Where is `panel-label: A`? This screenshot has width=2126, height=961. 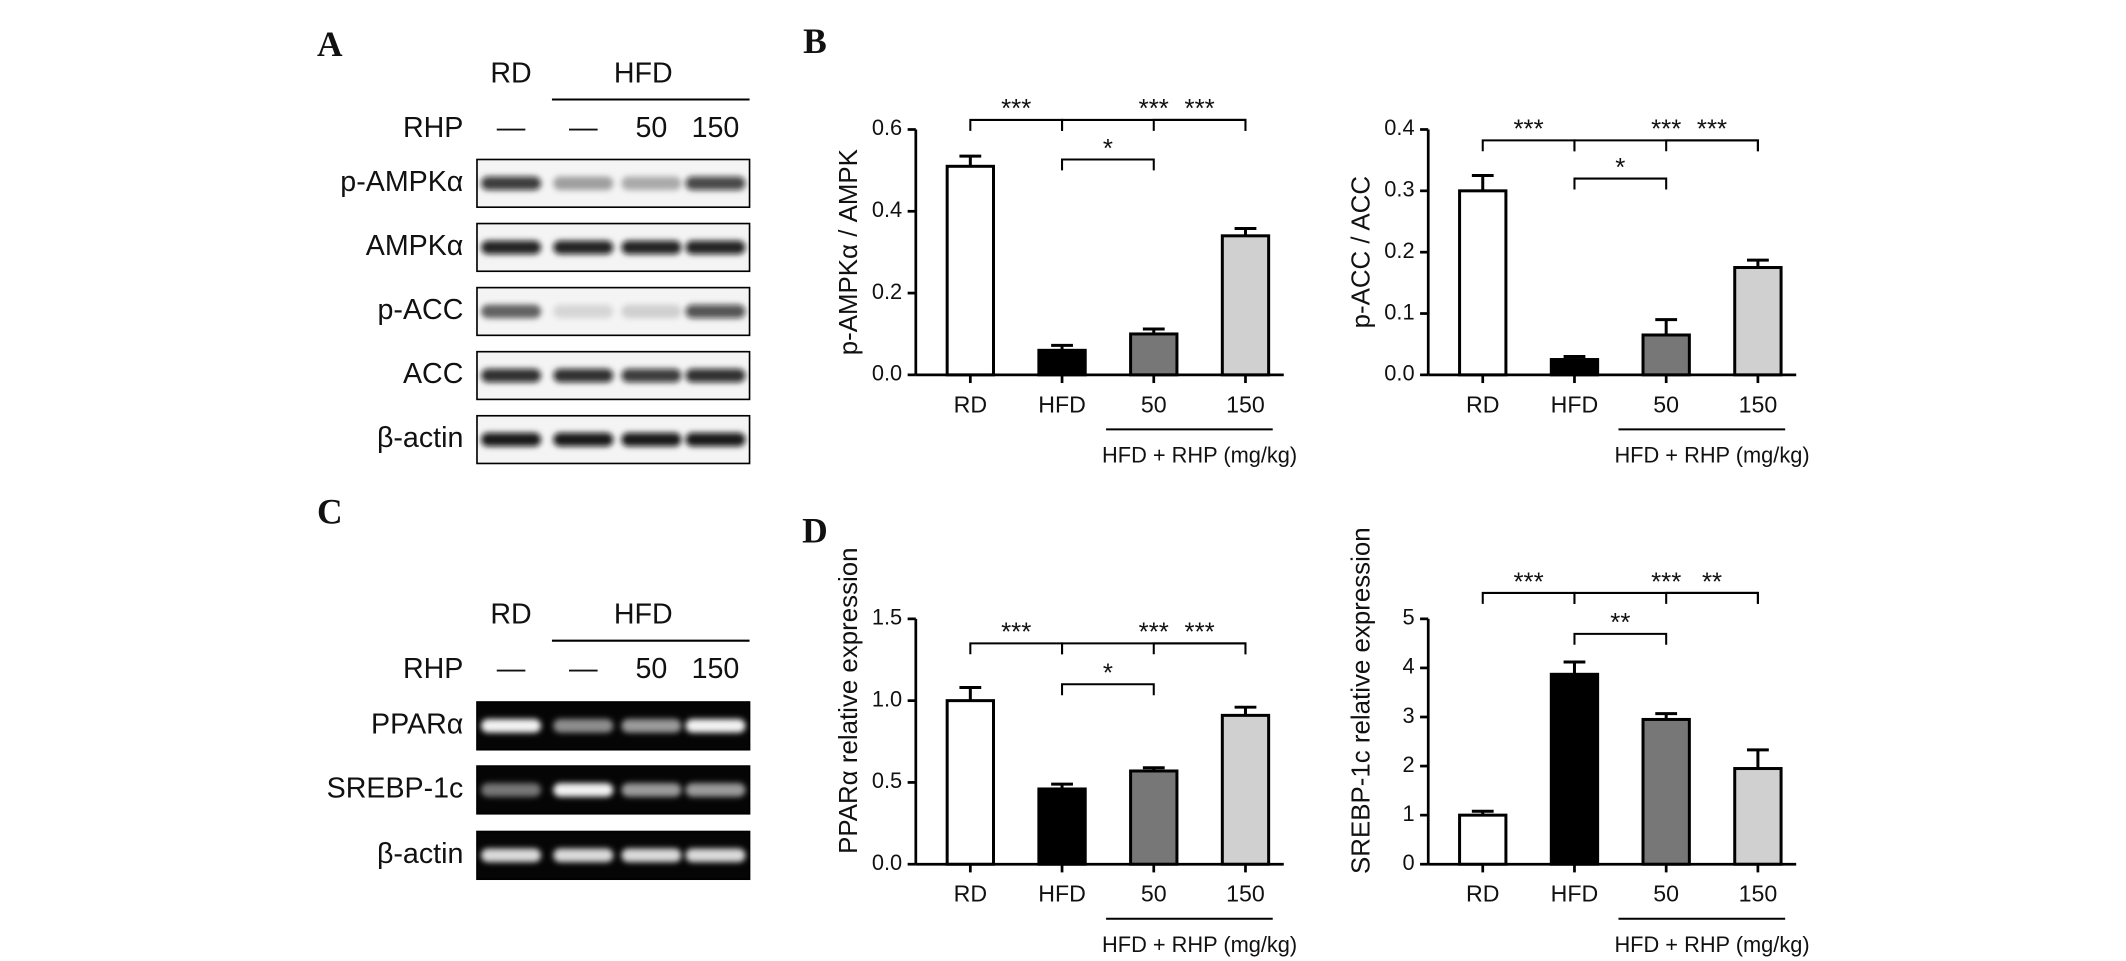
panel-label: A is located at coordinates (330, 44).